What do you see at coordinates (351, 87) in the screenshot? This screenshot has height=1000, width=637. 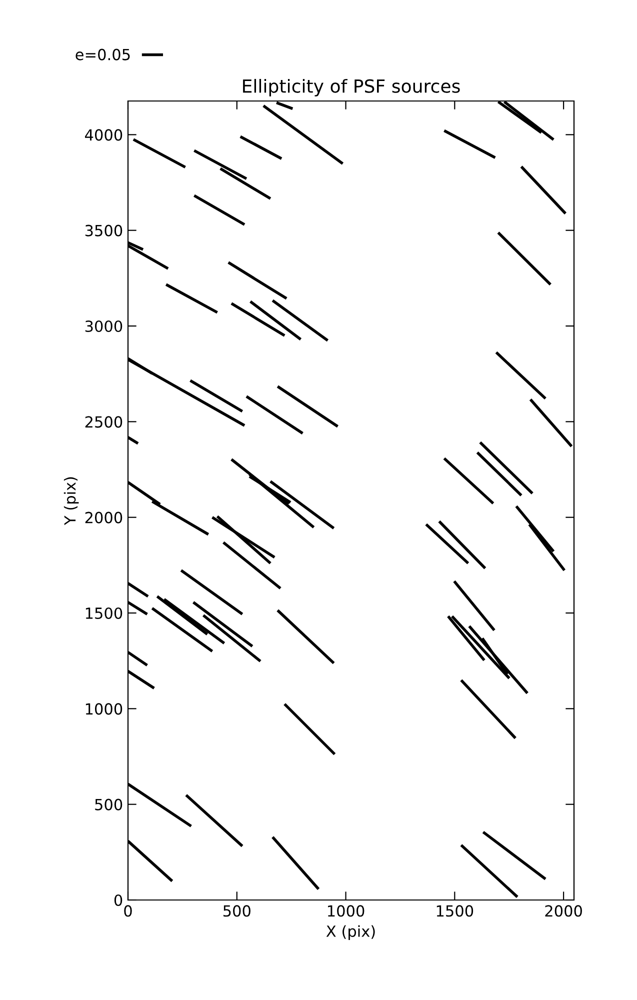 I see `chart-title: Ellipticity of PSF sources` at bounding box center [351, 87].